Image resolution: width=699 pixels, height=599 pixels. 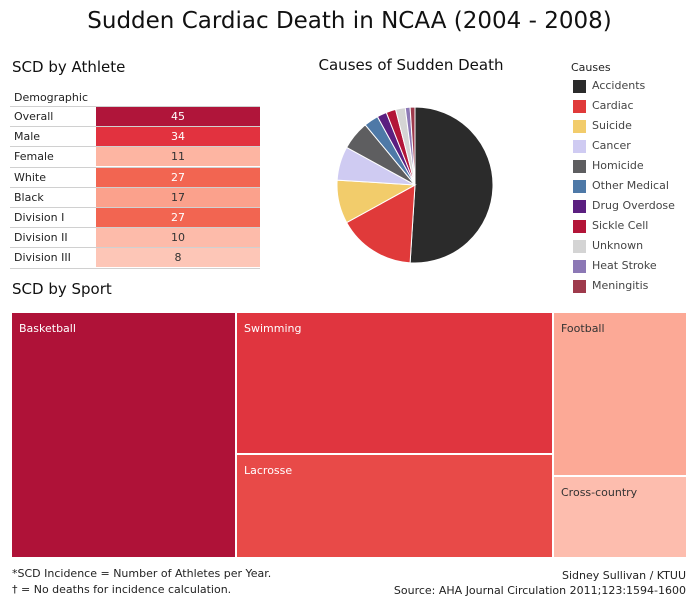 What do you see at coordinates (630, 185) in the screenshot?
I see `legend-label: Other Medical` at bounding box center [630, 185].